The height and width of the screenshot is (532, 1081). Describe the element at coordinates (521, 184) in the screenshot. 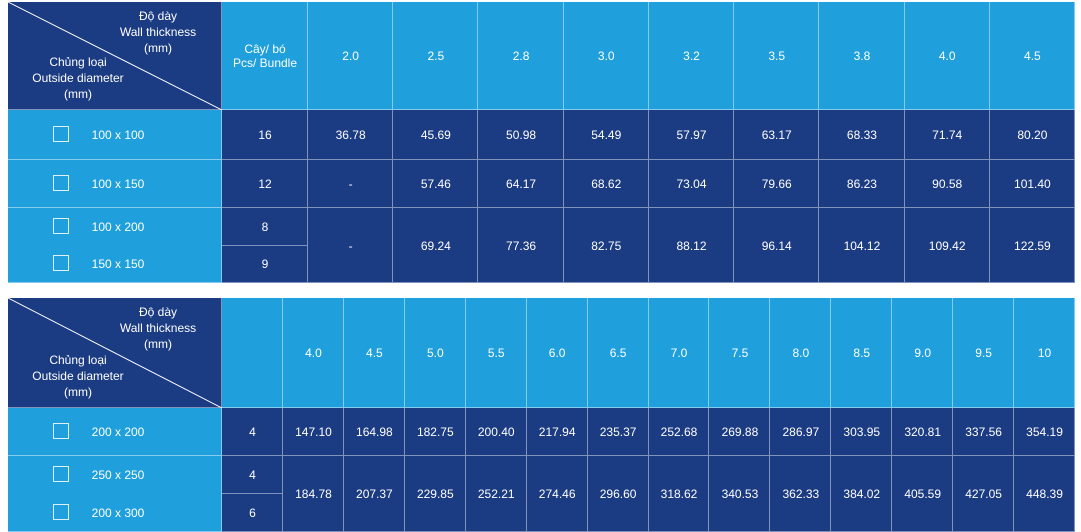

I see `weight-cell: 64.17` at that location.